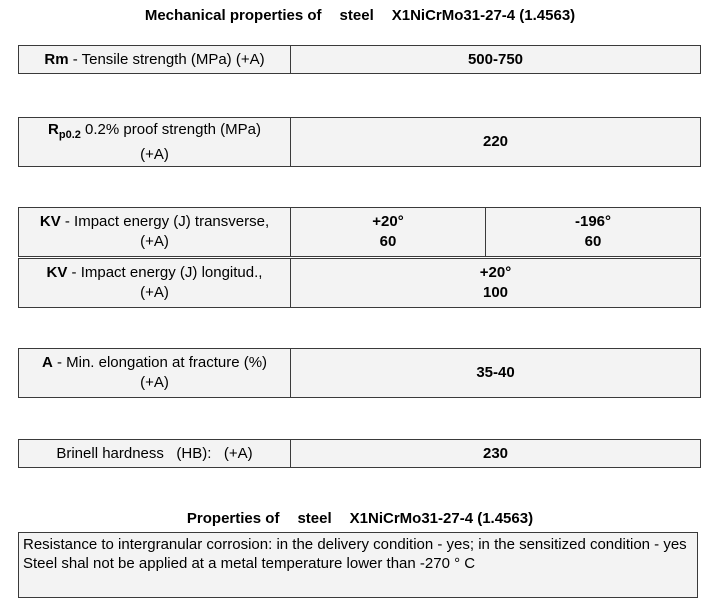 This screenshot has height=607, width=720. Describe the element at coordinates (154, 373) in the screenshot. I see `elongation-label: A - Min. elongation at fracture (%) (+A)` at that location.